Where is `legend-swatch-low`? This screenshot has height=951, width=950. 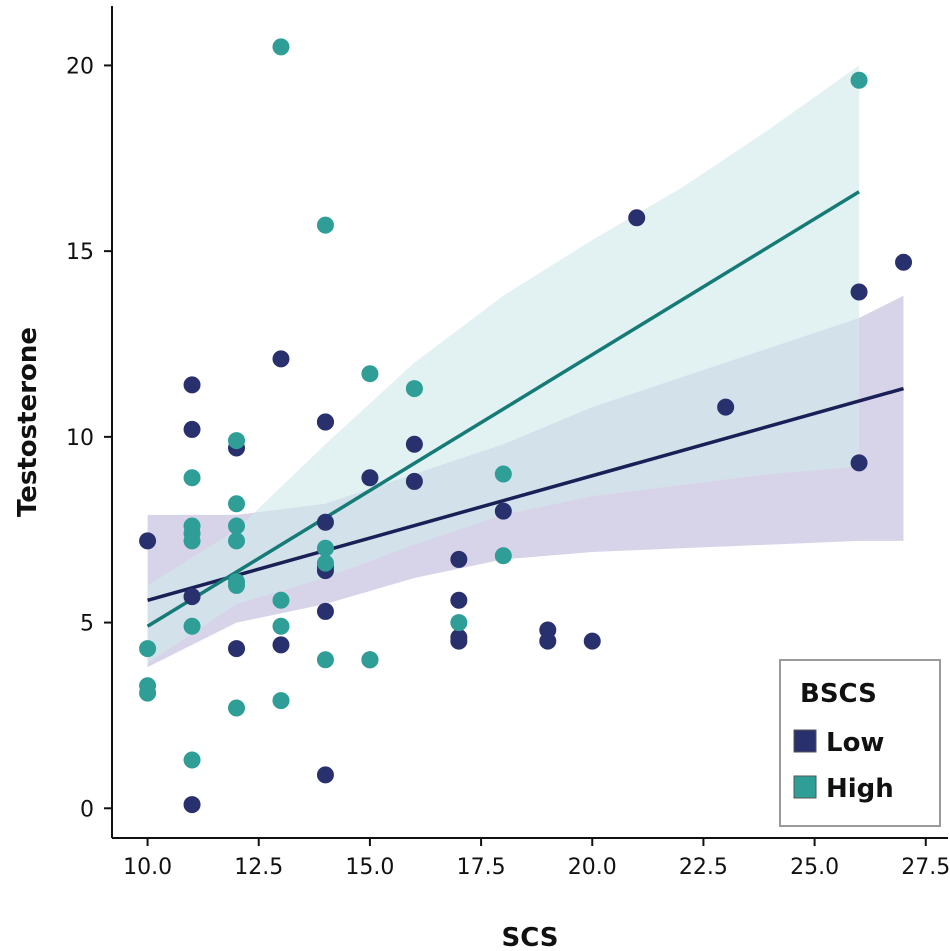 legend-swatch-low is located at coordinates (805, 741).